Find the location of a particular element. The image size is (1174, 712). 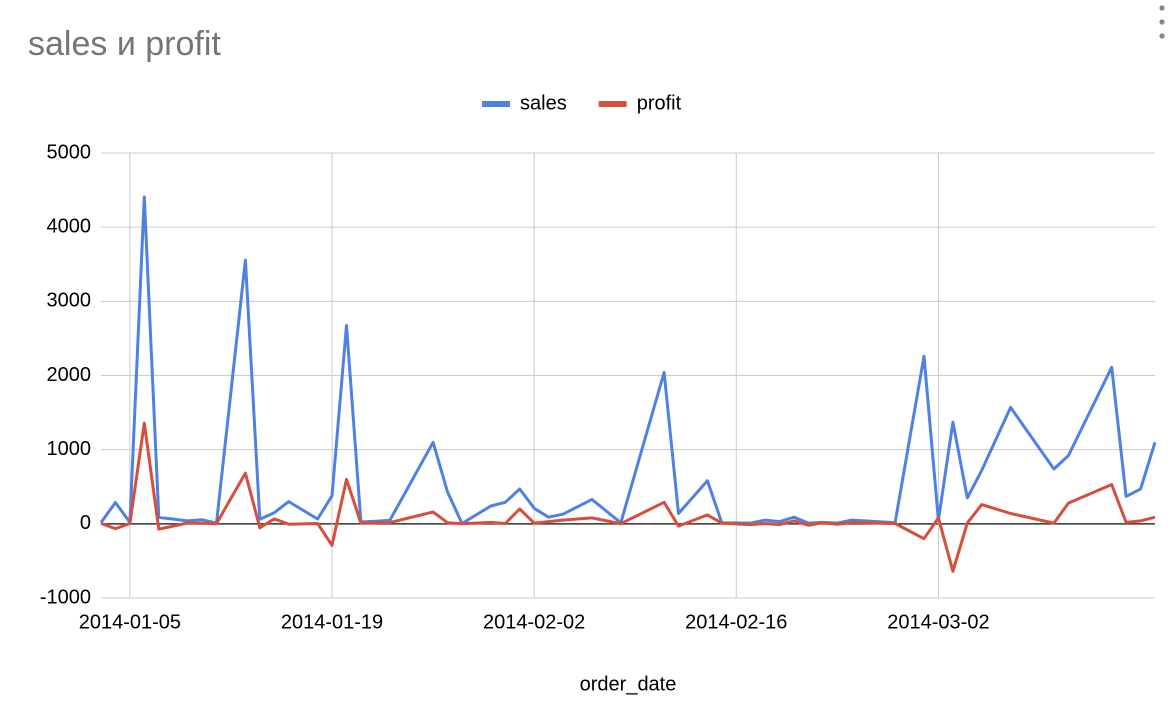

chart-title: sales и profit is located at coordinates (124, 44).